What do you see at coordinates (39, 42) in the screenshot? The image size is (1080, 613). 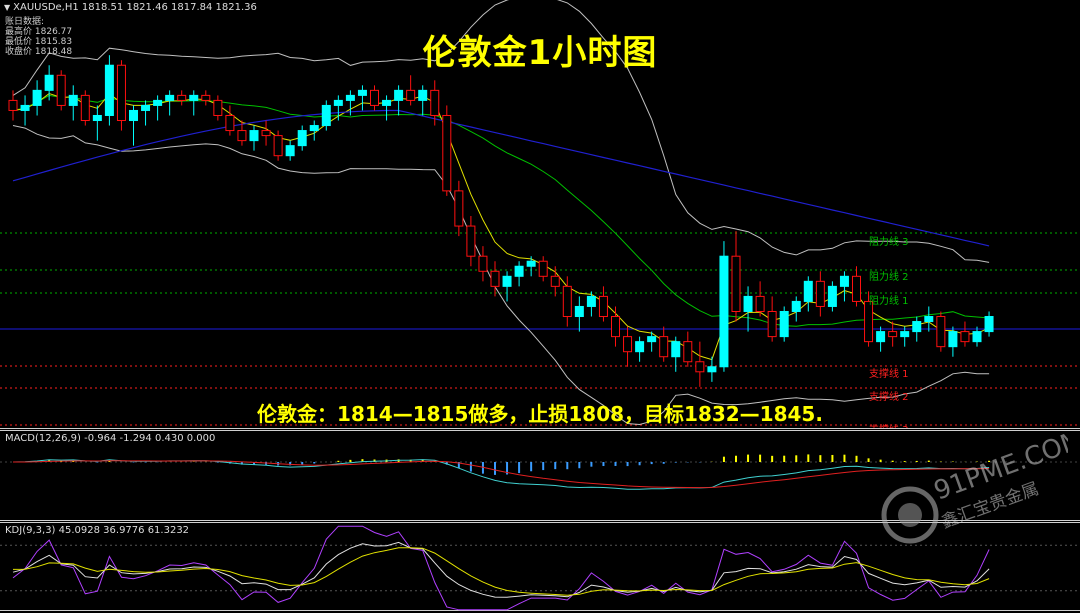 I see `data-window-row: 最低价 1815.83` at bounding box center [39, 42].